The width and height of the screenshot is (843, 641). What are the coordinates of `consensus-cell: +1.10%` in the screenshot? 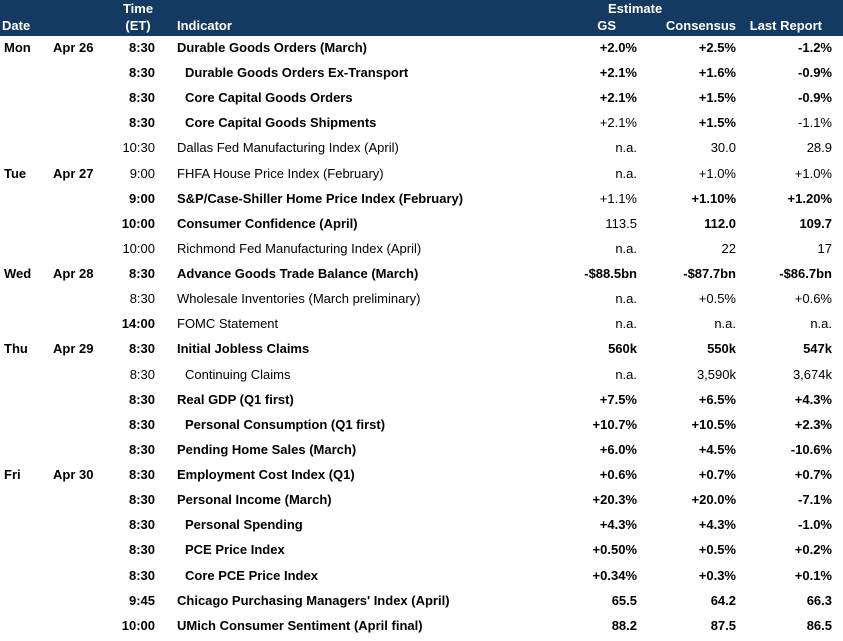 It's located at (713, 198).